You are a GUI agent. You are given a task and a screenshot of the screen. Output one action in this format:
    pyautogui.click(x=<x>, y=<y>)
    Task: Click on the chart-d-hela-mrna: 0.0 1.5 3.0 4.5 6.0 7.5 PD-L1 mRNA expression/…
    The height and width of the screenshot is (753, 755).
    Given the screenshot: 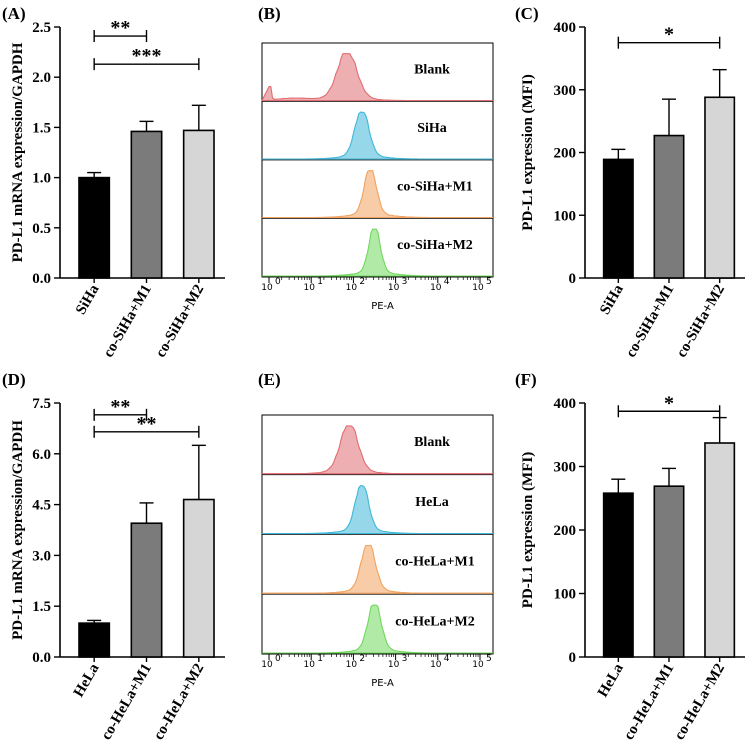 What is the action you would take?
    pyautogui.click(x=117, y=569)
    